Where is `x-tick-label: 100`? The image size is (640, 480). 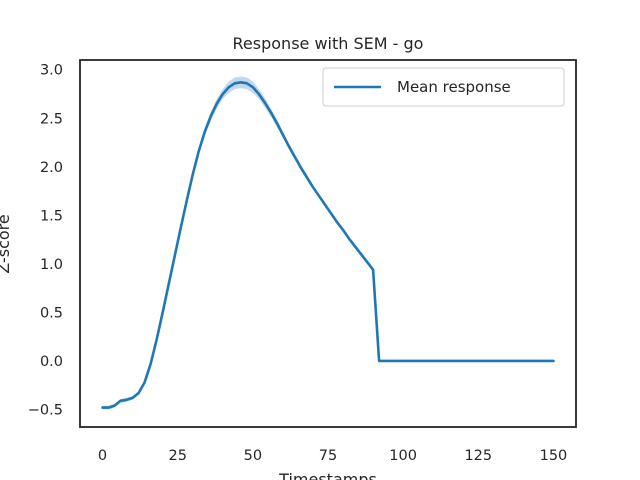
x-tick-label: 100 is located at coordinates (403, 456).